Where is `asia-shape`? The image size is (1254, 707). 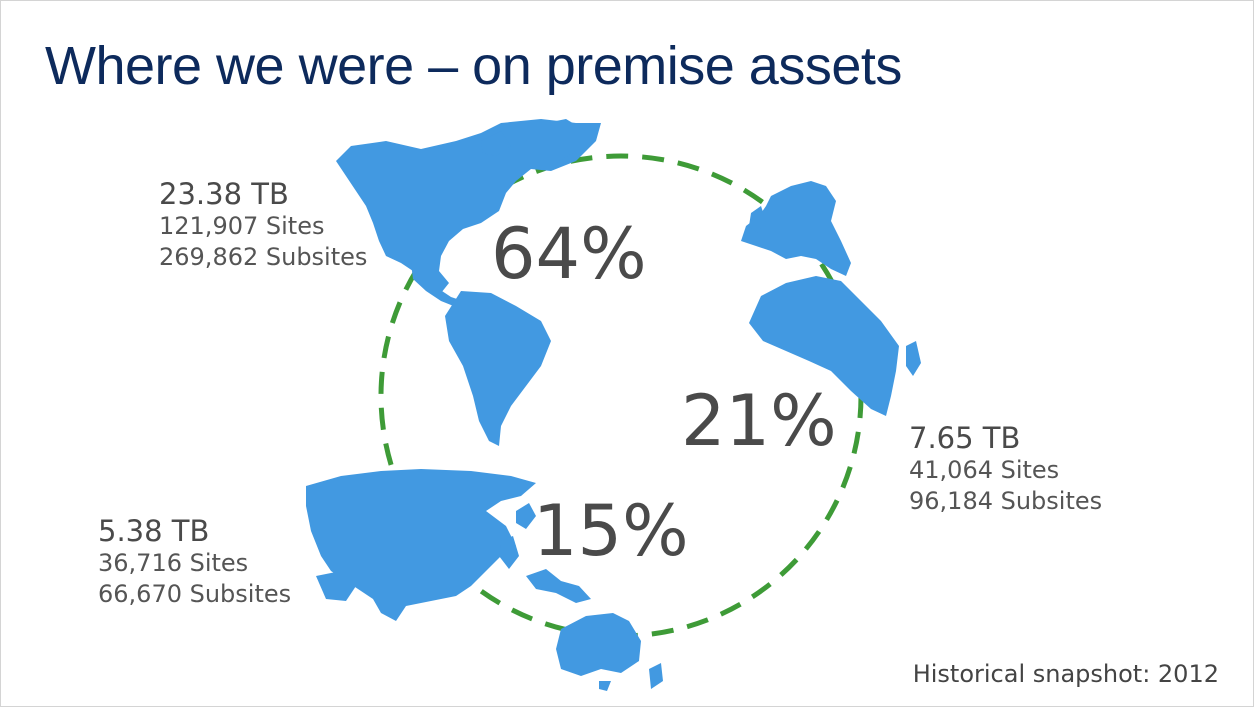
asia-shape is located at coordinates (421, 545).